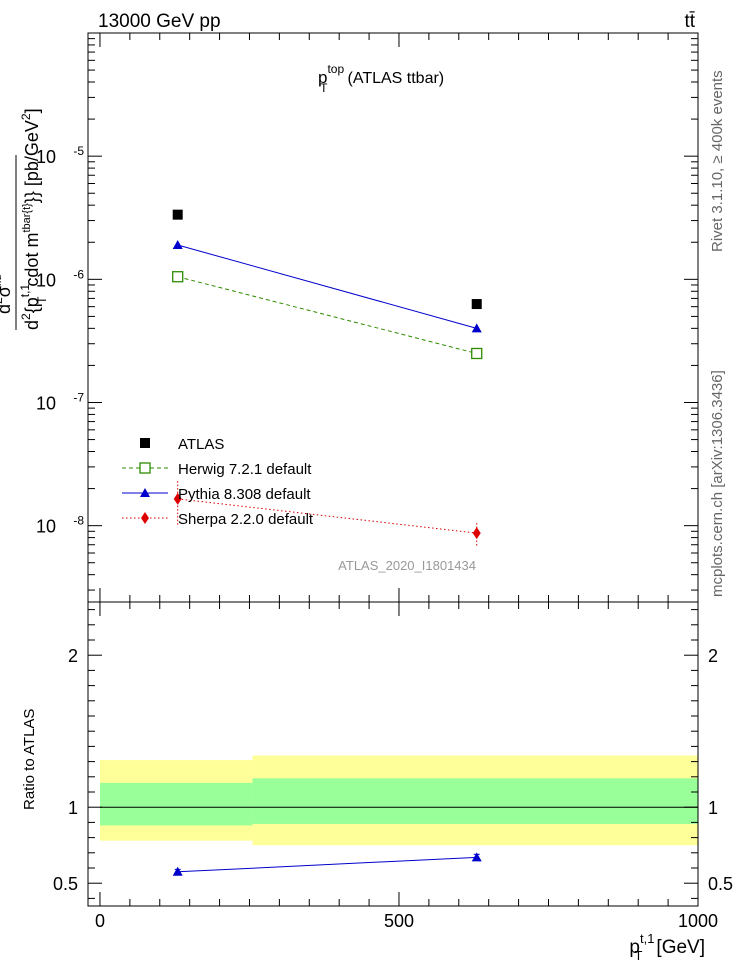 This screenshot has height=972, width=746. Describe the element at coordinates (381, 78) in the screenshot. I see `main-plot-title: ptop T(ATLAS ttbar)` at that location.